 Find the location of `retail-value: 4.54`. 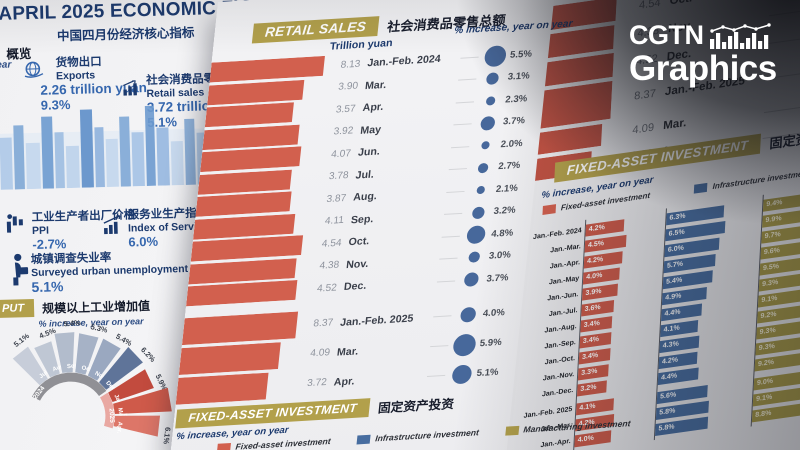

retail-value: 4.54 is located at coordinates (332, 243).